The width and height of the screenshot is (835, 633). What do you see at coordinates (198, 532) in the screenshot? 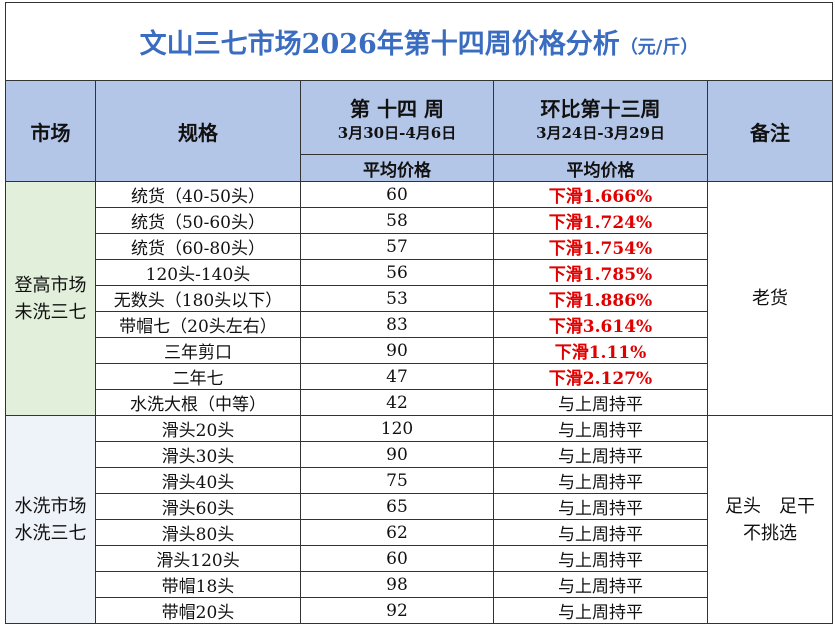
I see `spec: 滑头80头` at bounding box center [198, 532].